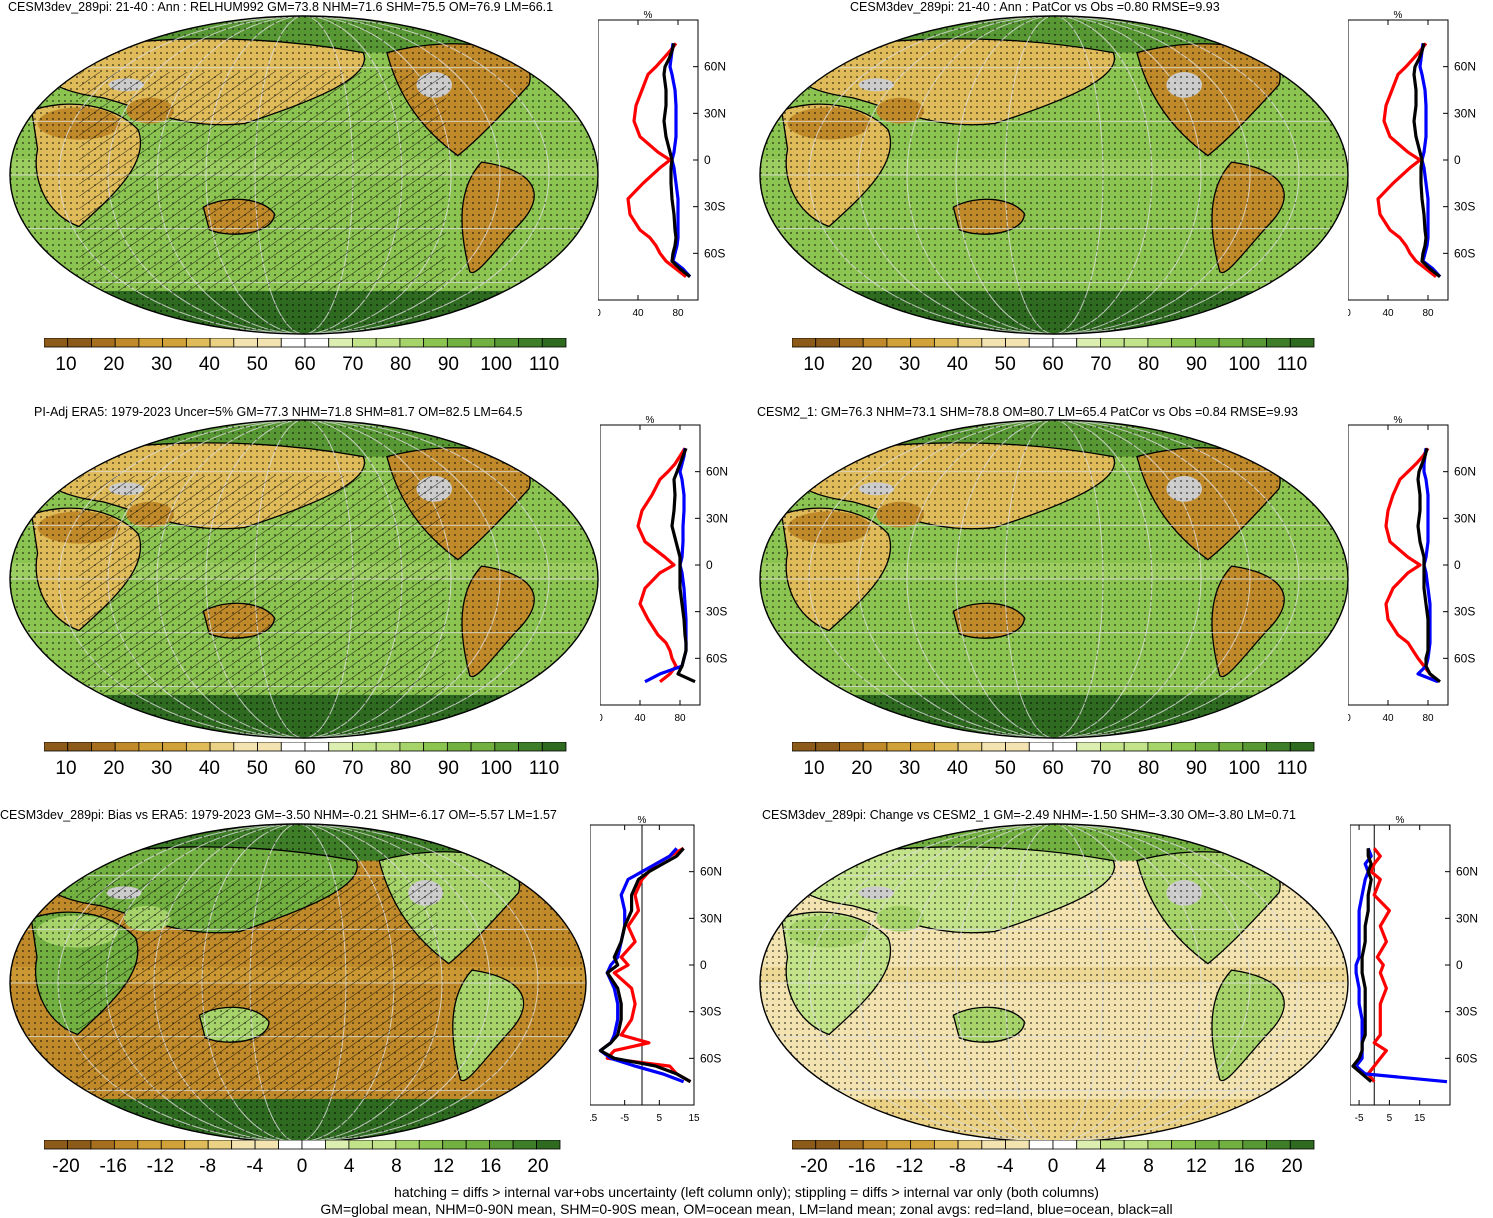 The height and width of the screenshot is (1218, 1493). What do you see at coordinates (112, 1166) in the screenshot?
I see `colorbar-tick-label: -16` at bounding box center [112, 1166].